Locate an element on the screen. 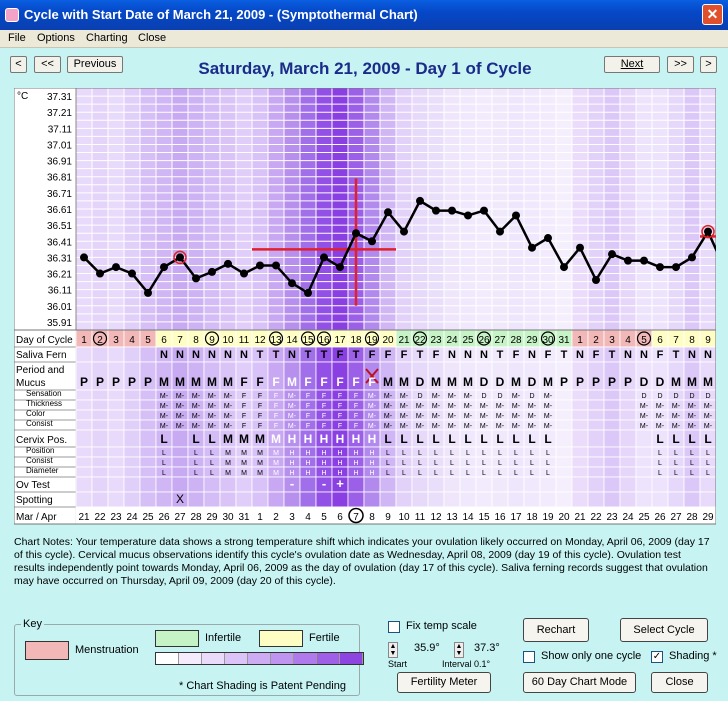  last-button: > is located at coordinates (708, 64).